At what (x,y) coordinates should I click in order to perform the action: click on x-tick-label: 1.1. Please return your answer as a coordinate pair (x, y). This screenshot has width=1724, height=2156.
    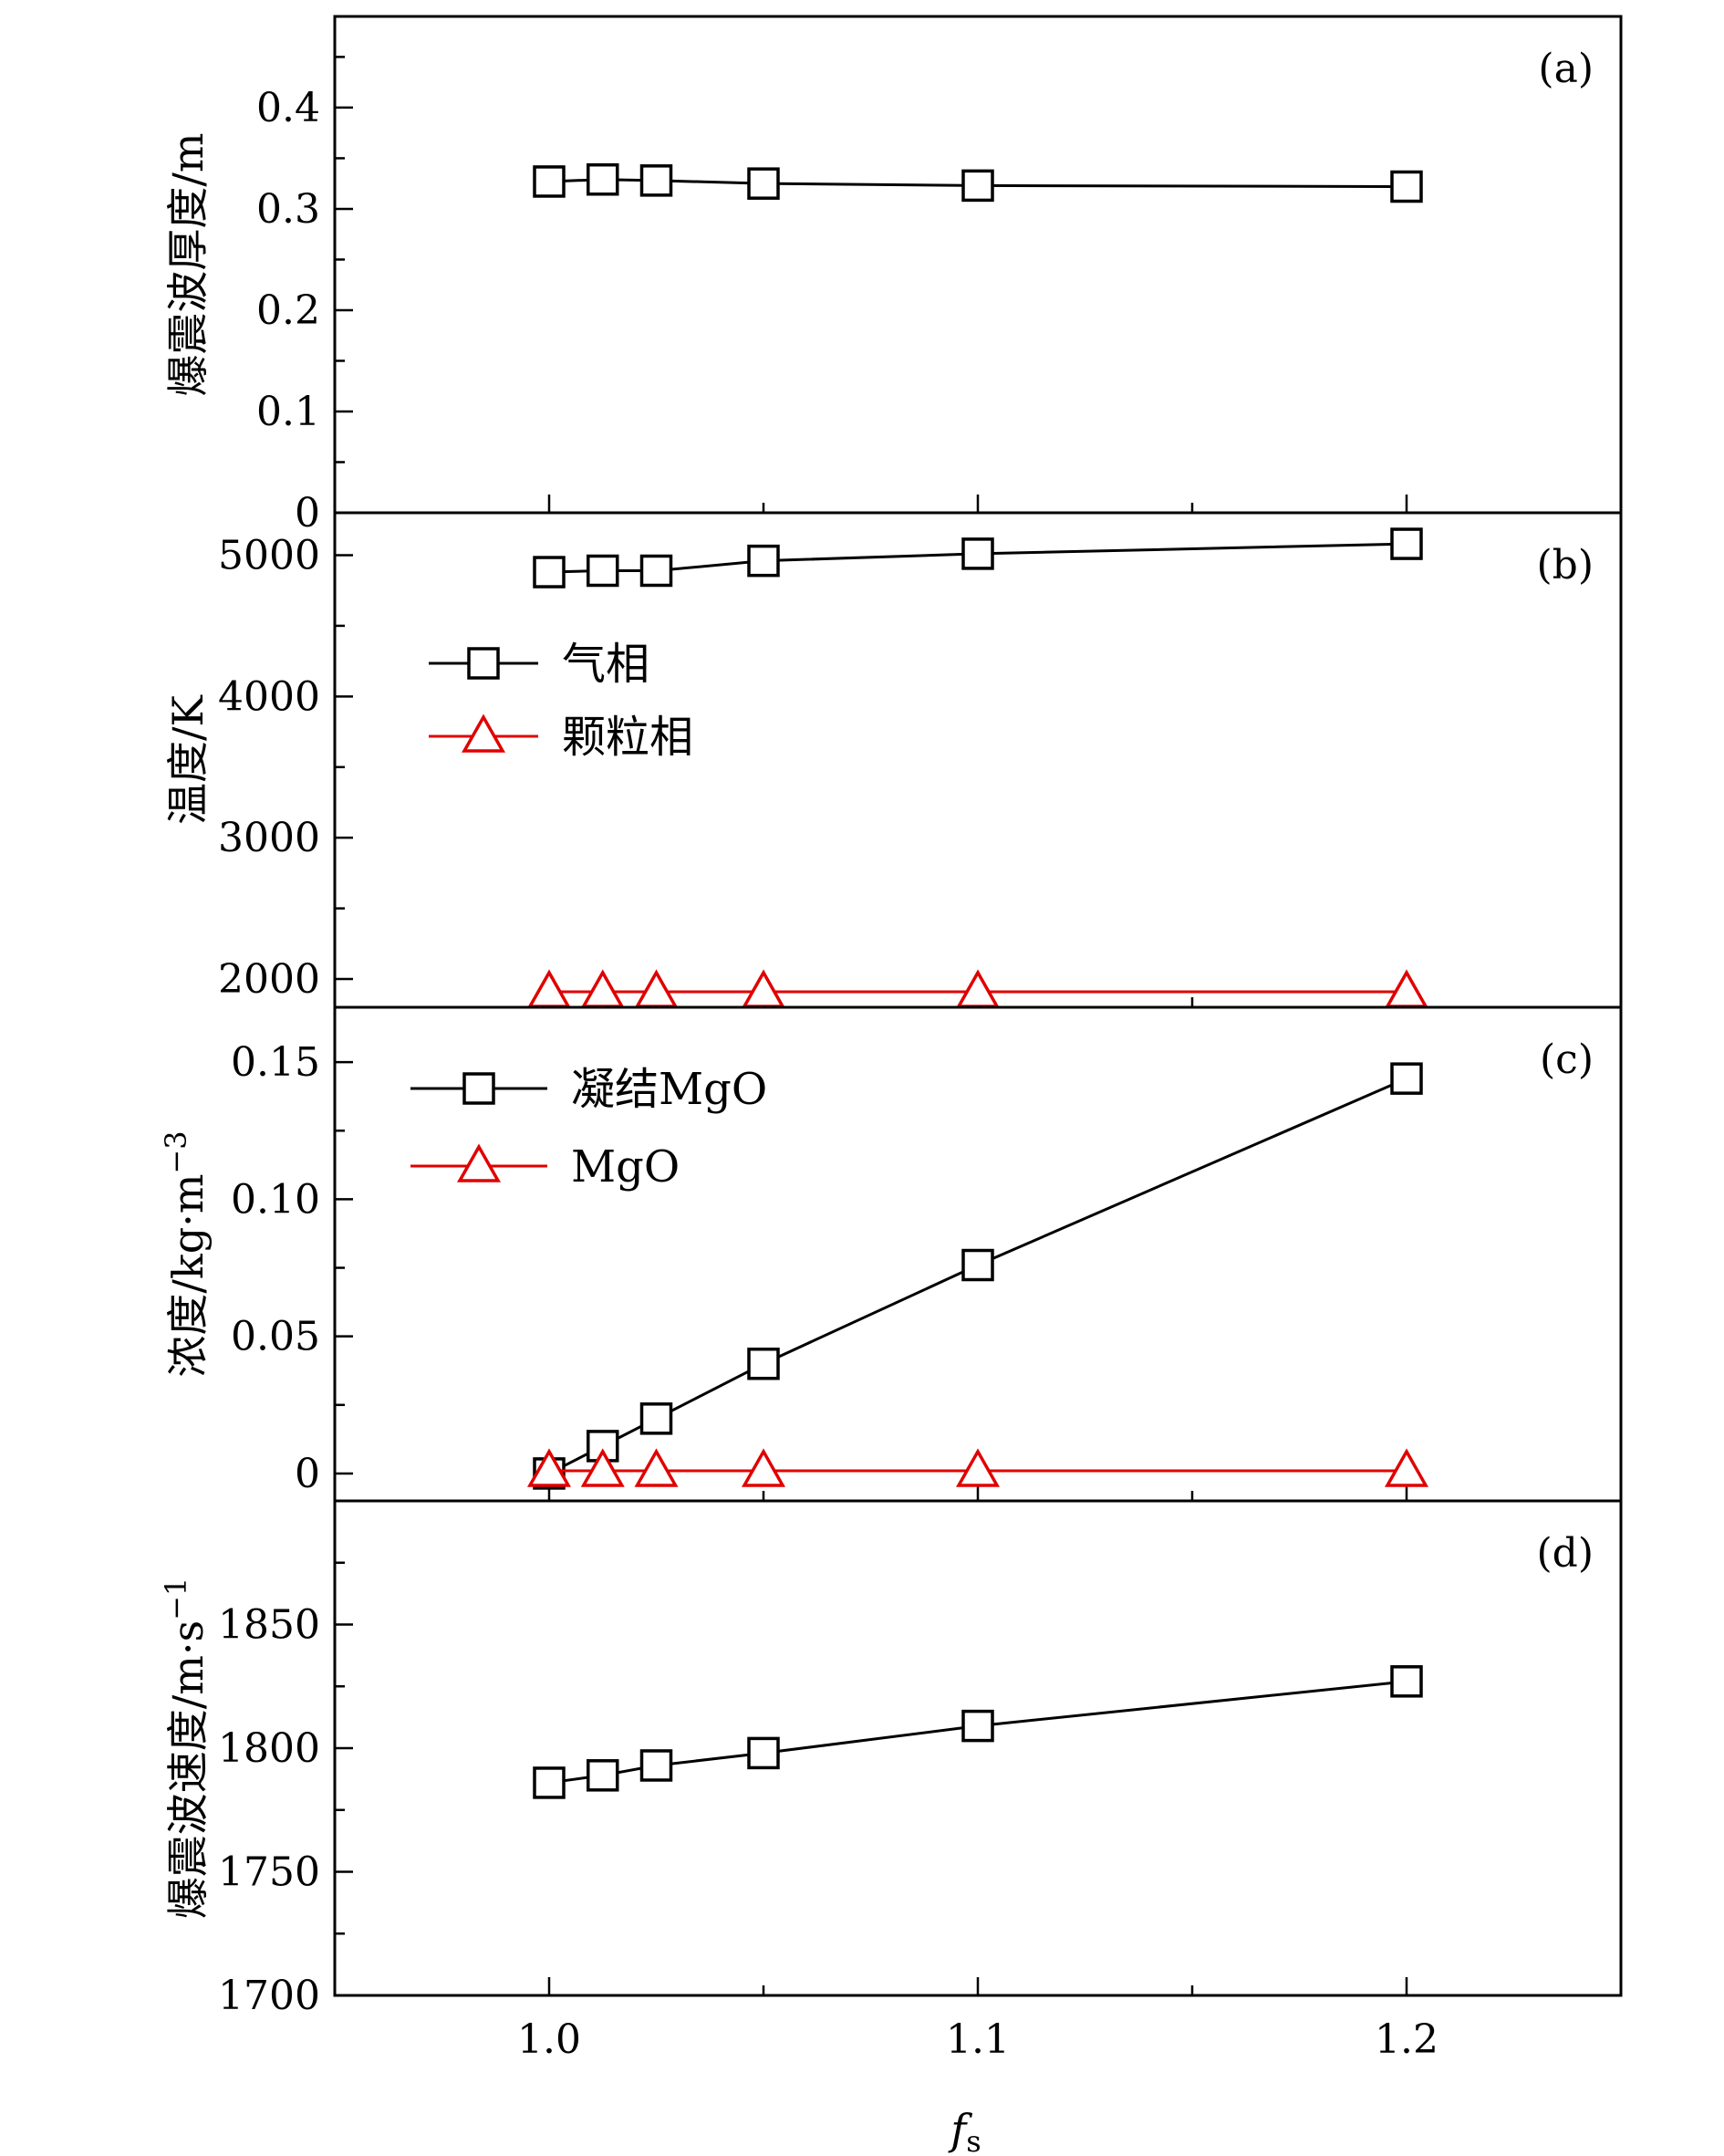
    Looking at the image, I should click on (978, 2039).